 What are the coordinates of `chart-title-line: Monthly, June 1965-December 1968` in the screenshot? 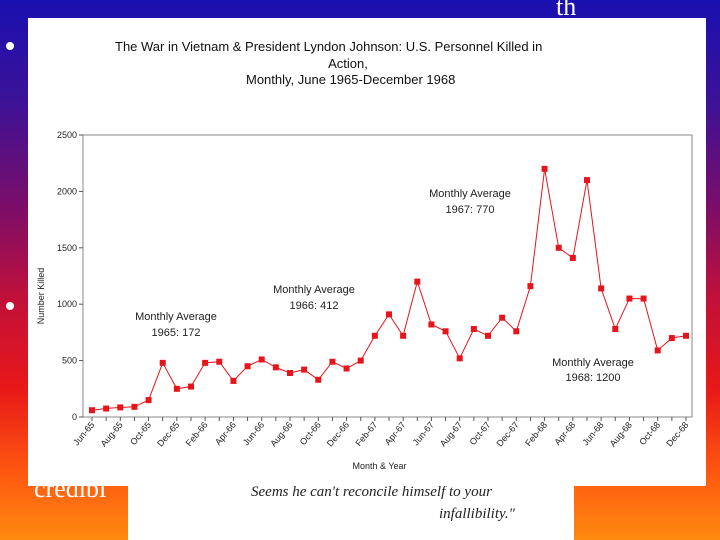 It's located at (350, 79).